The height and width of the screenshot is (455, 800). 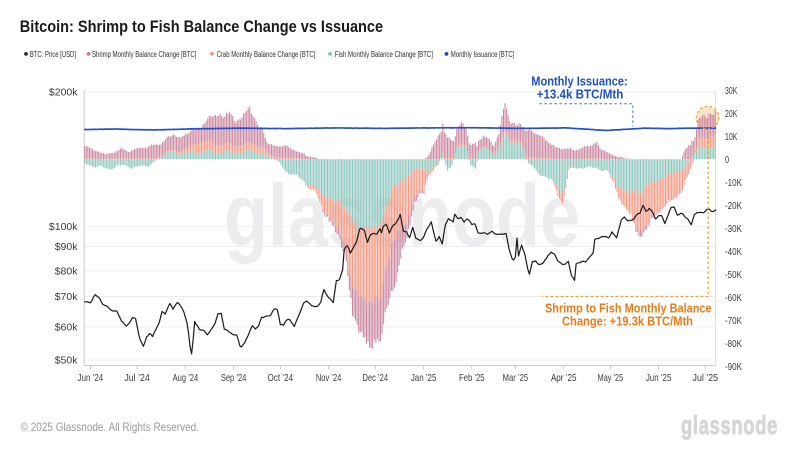 What do you see at coordinates (91, 378) in the screenshot?
I see `svg-text: Jun ’24` at bounding box center [91, 378].